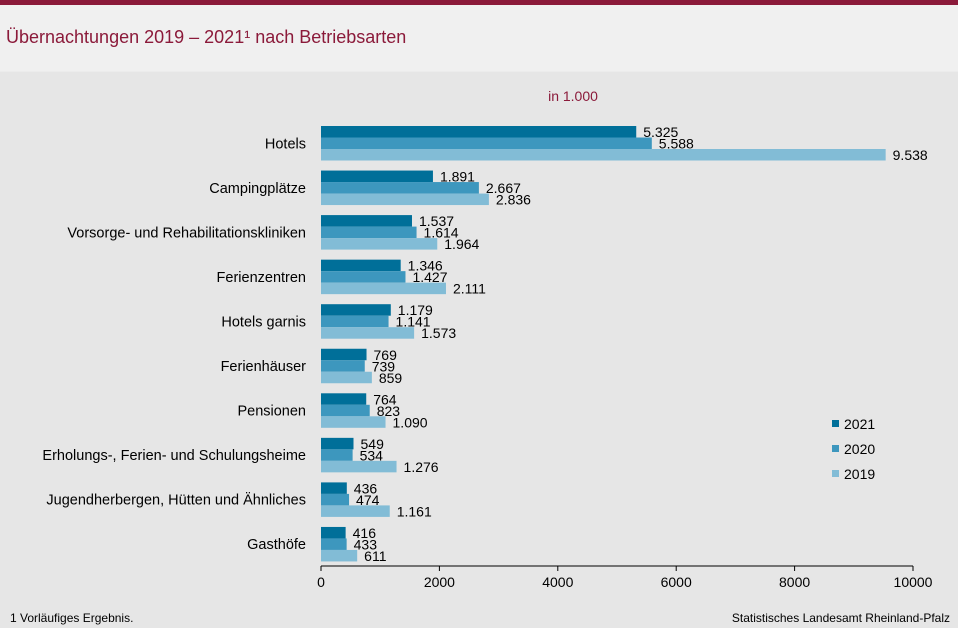 The height and width of the screenshot is (628, 958). I want to click on footnote: 1 Vorläufiges Ergebnis., so click(72, 618).